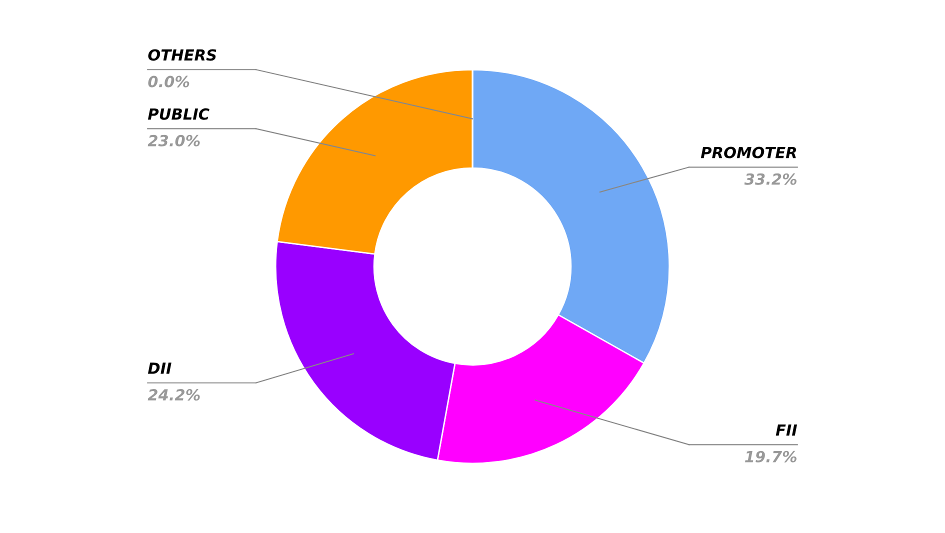 The width and height of the screenshot is (945, 533). What do you see at coordinates (770, 179) in the screenshot?
I see `data-label: 33.2%` at bounding box center [770, 179].